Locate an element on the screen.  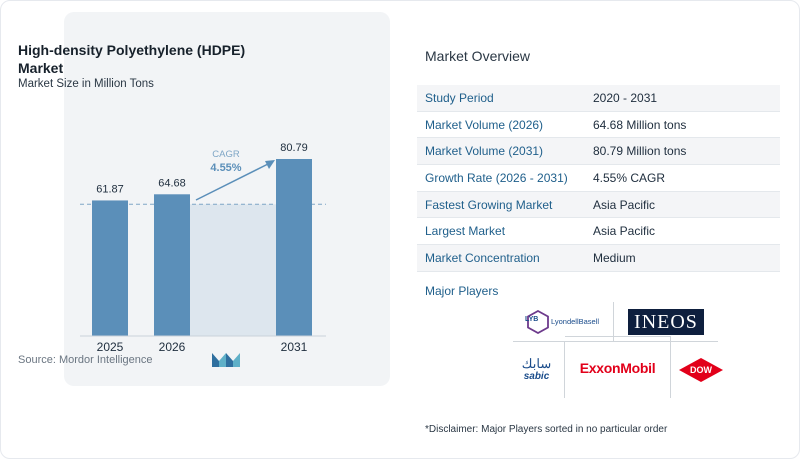
lyb-name: LyondellBasell is located at coordinates (575, 321).